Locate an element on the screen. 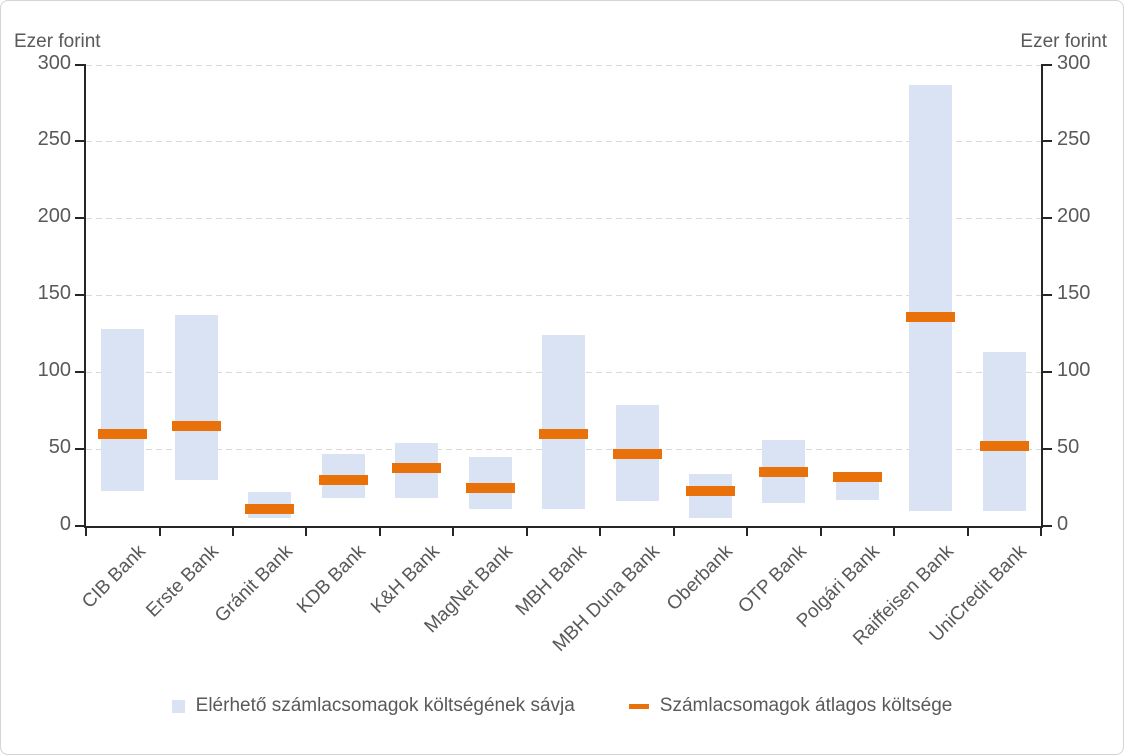  x-axis is located at coordinates (563, 527).